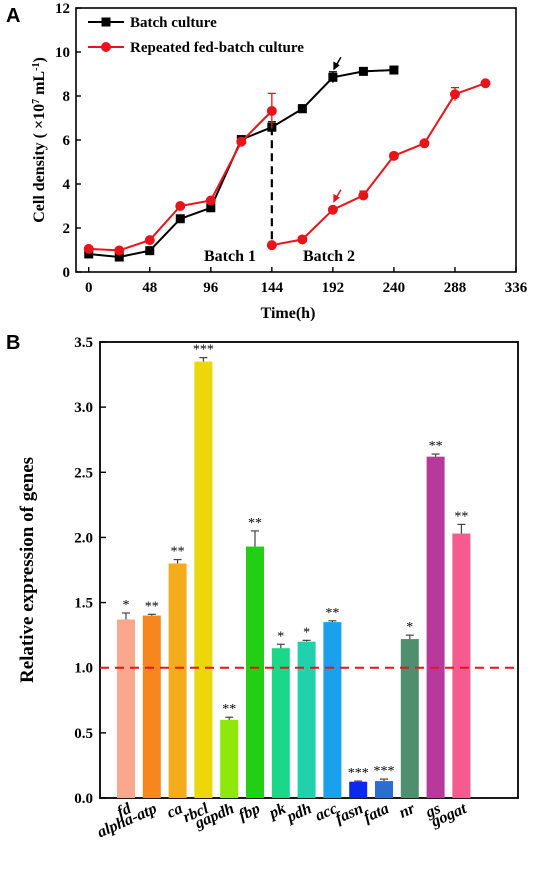 This screenshot has height=877, width=533. Describe the element at coordinates (211, 288) in the screenshot. I see `x-tick-label: 96` at that location.